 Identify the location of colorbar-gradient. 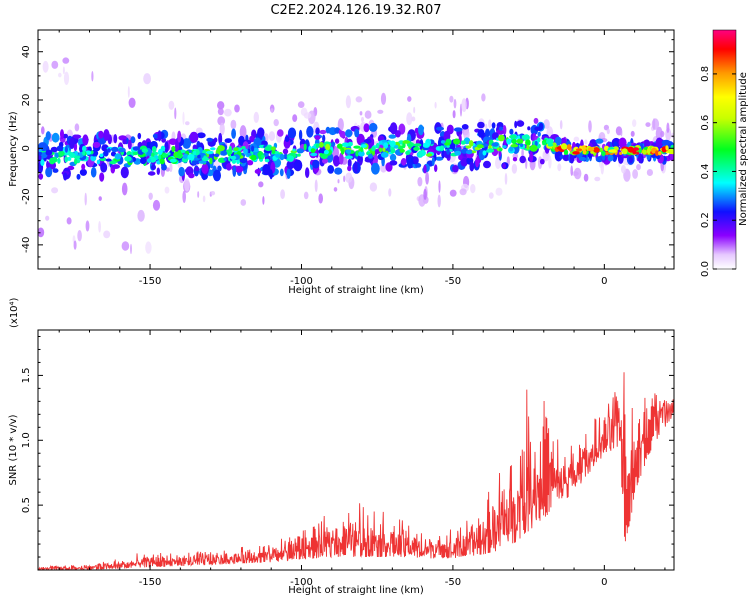
(724, 149).